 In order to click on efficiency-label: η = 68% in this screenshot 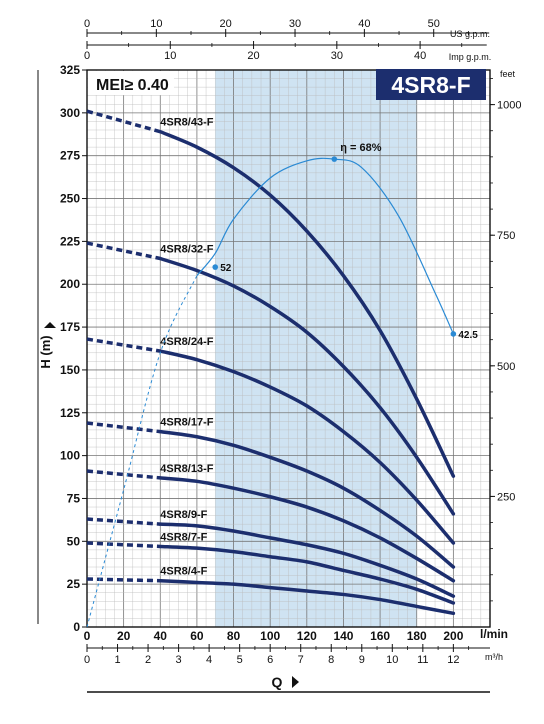, I will do `click(360, 148)`.